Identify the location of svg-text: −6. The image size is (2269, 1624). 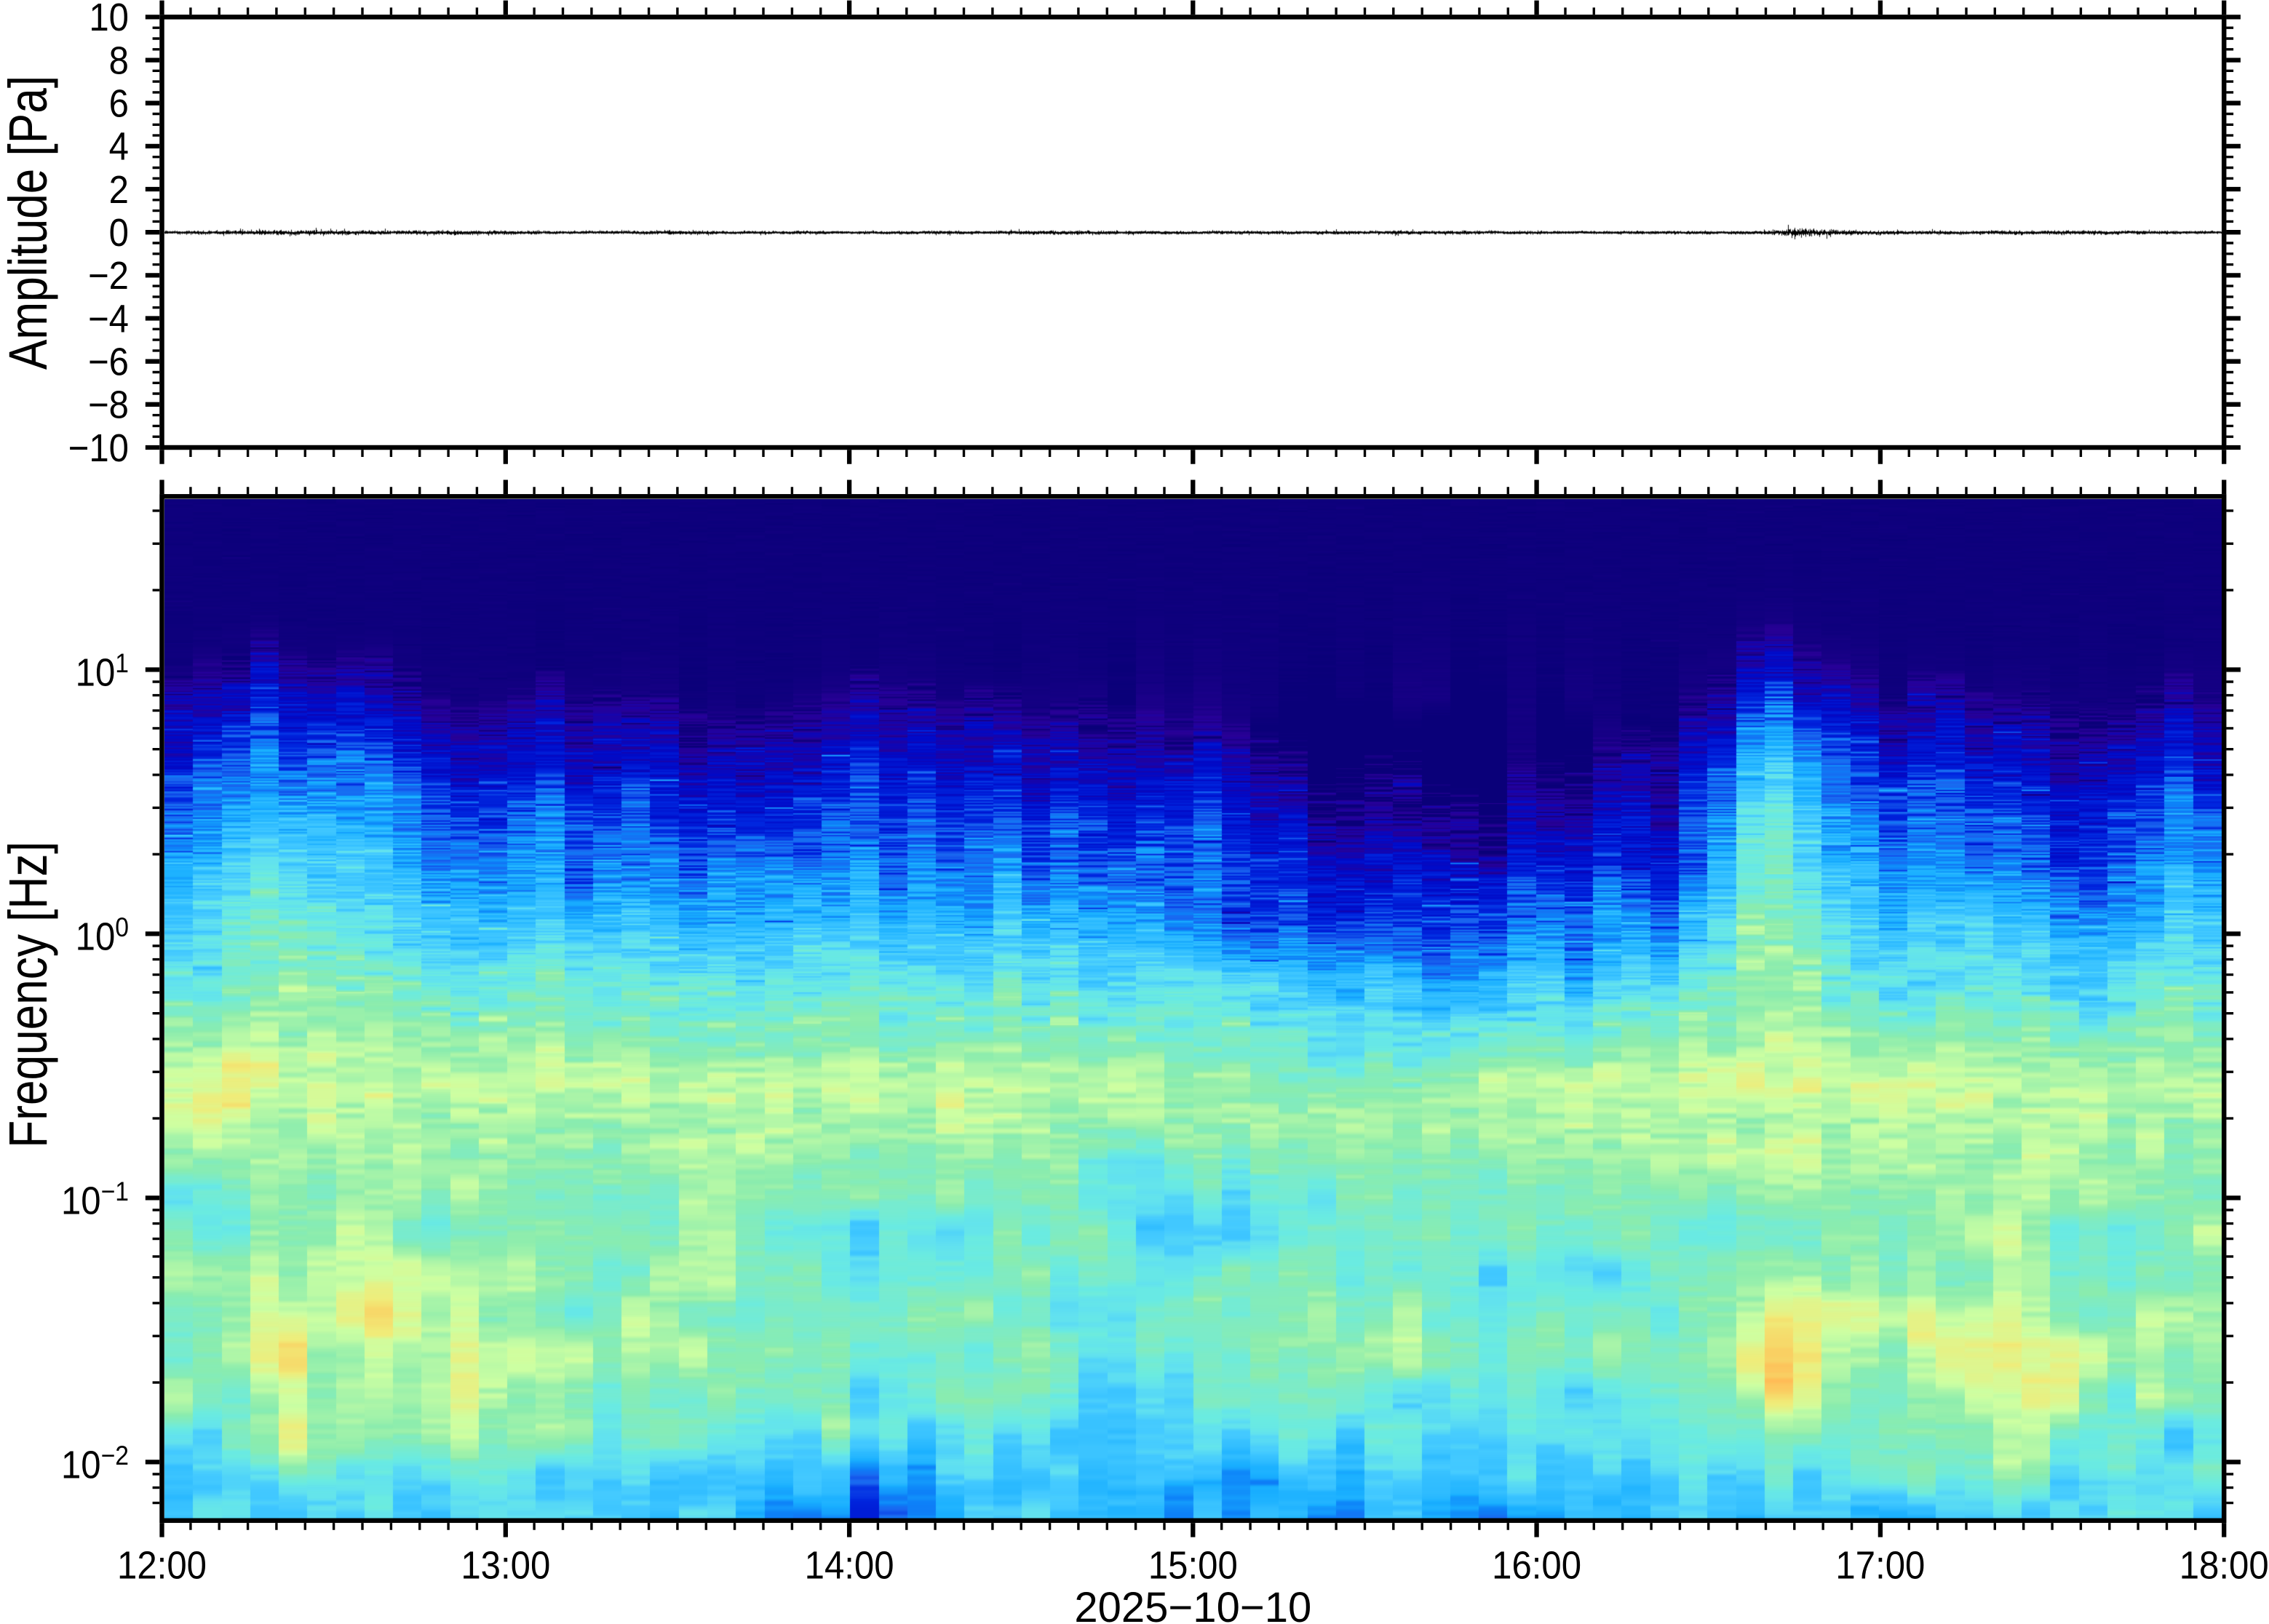
(108, 361).